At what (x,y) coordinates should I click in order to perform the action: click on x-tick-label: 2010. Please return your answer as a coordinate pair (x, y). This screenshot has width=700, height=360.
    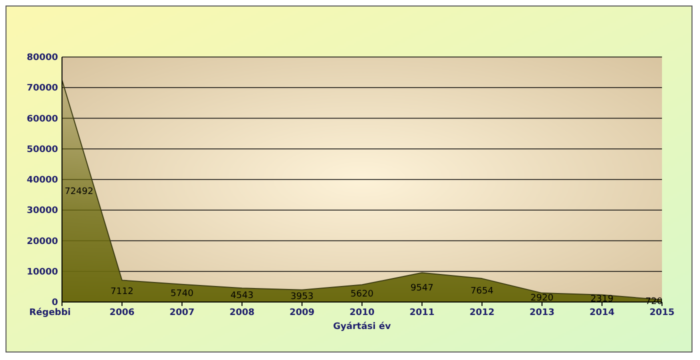
    Looking at the image, I should click on (362, 313).